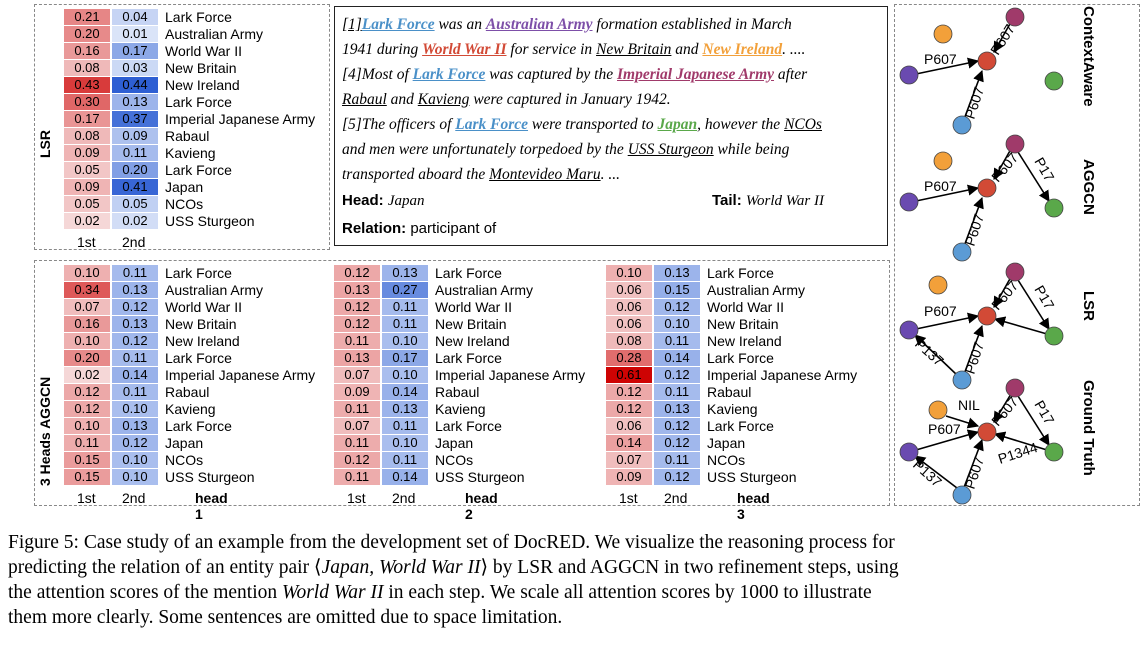 This screenshot has width=1144, height=648. I want to click on attention-cell-1st: 0.05, so click(87, 204).